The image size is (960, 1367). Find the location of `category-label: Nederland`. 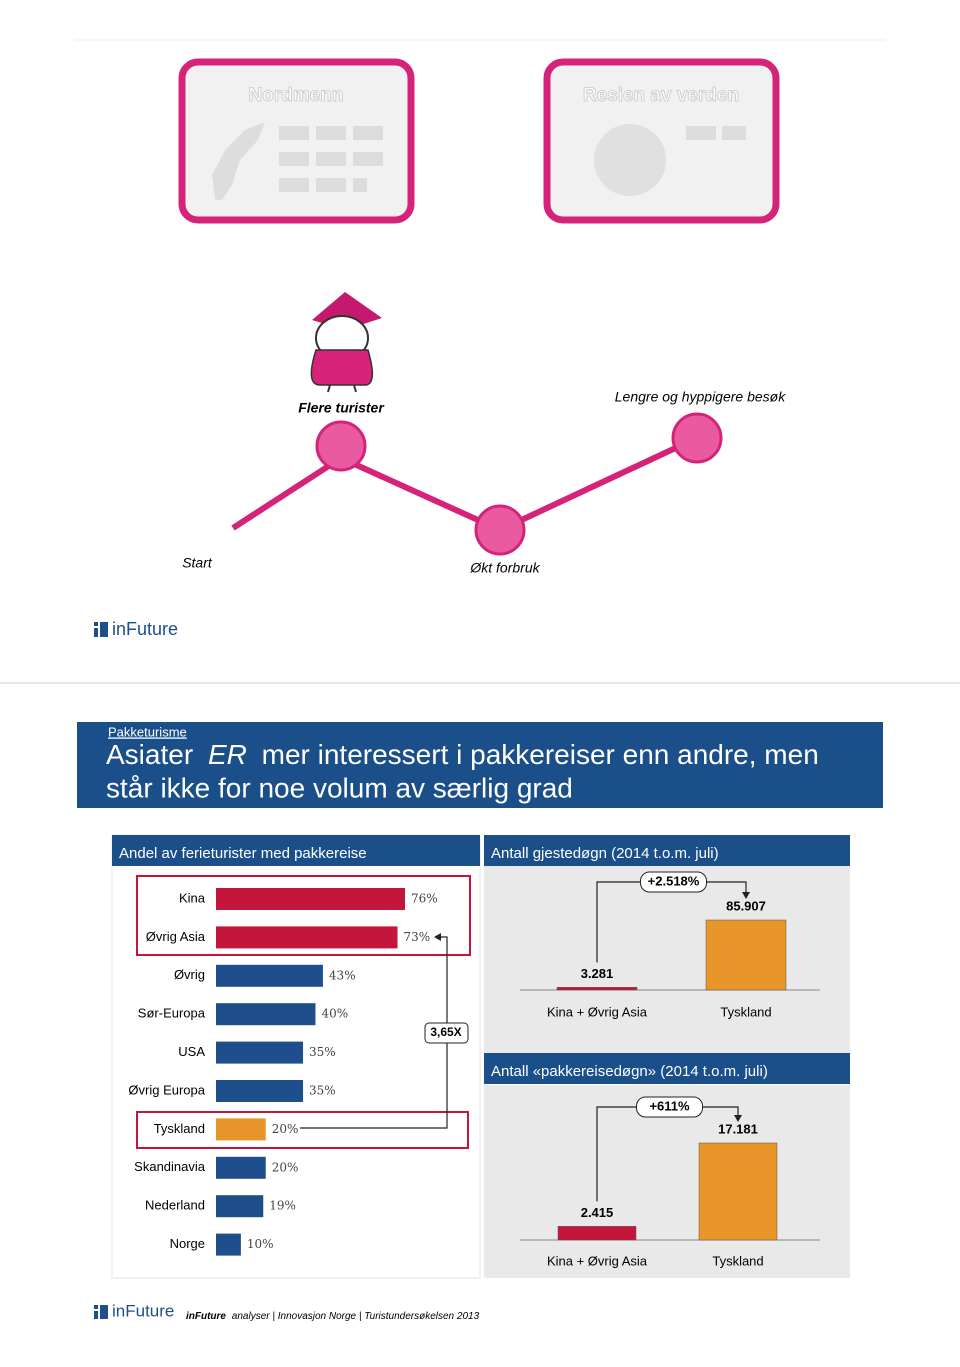

category-label: Nederland is located at coordinates (175, 1205).